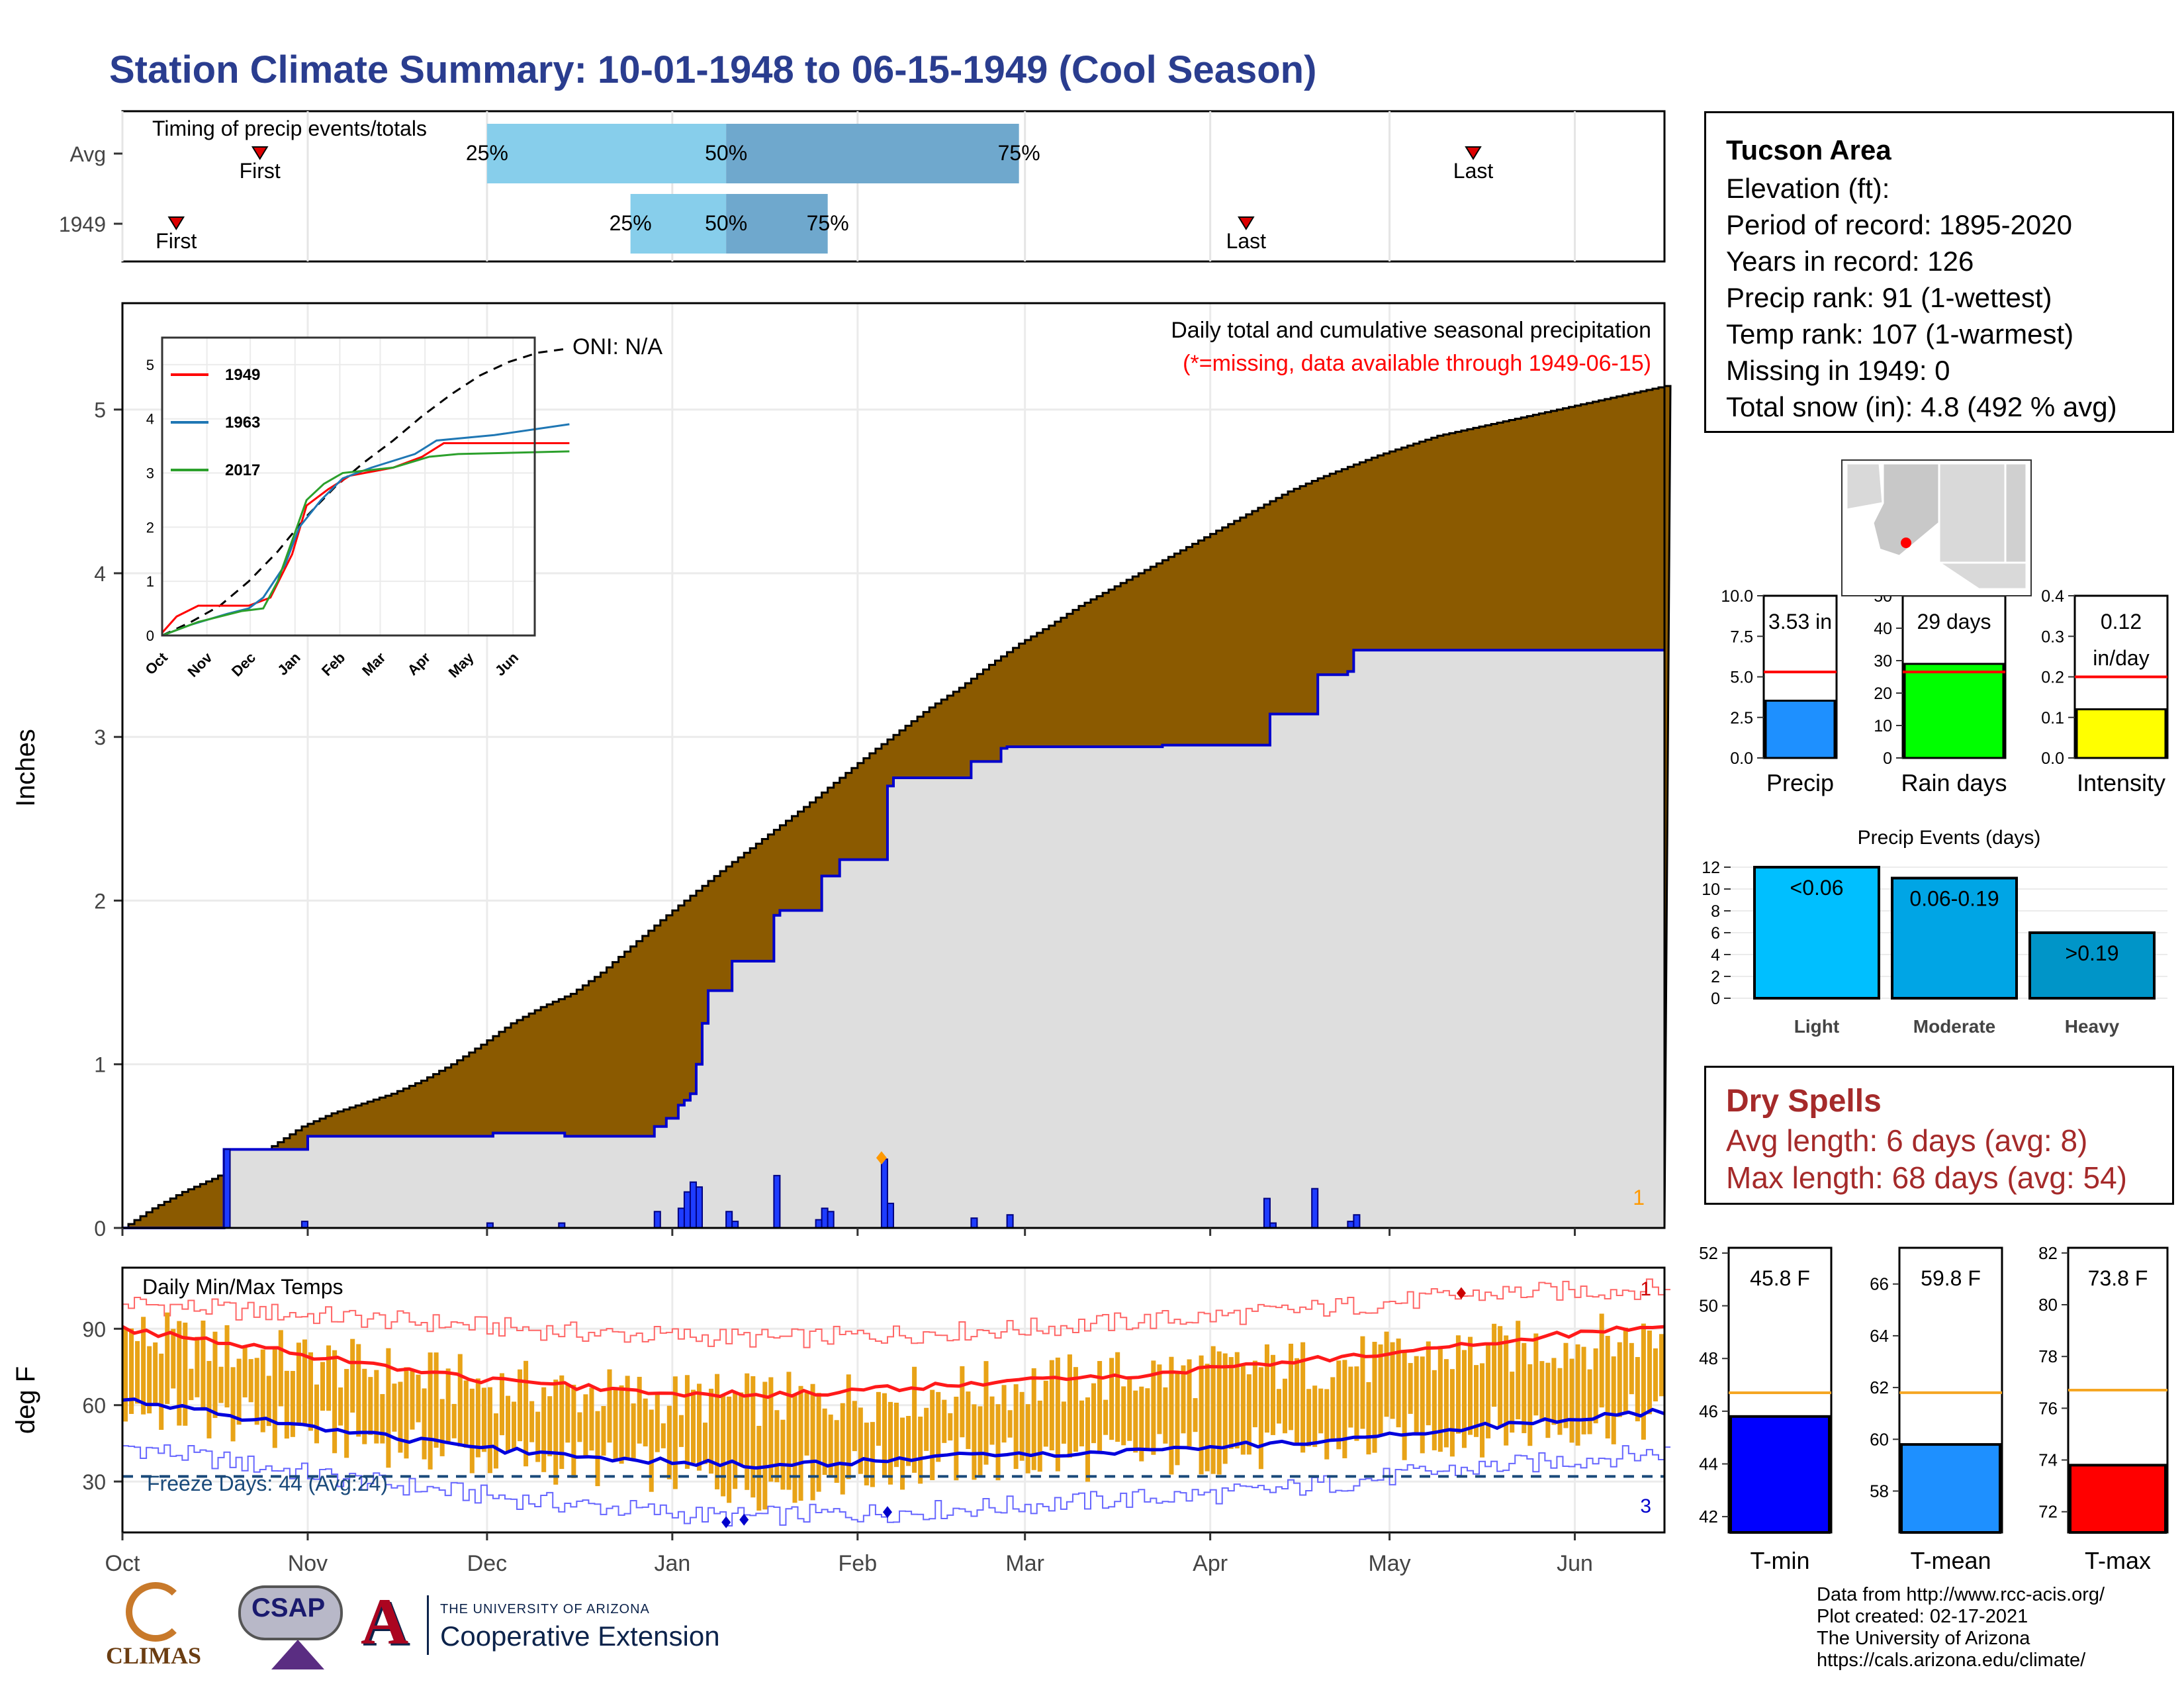 The width and height of the screenshot is (2184, 1688). What do you see at coordinates (150, 473) in the screenshot?
I see `inset-ytick-label: 3` at bounding box center [150, 473].